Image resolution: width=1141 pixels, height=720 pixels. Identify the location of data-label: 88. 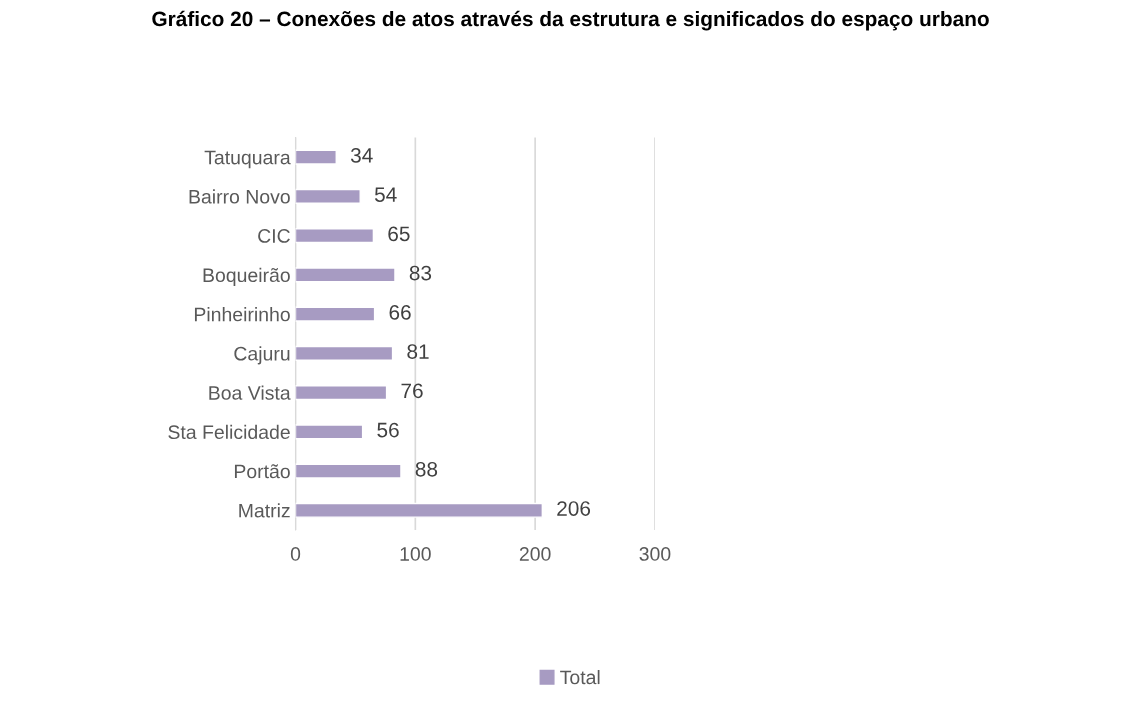
(426, 469).